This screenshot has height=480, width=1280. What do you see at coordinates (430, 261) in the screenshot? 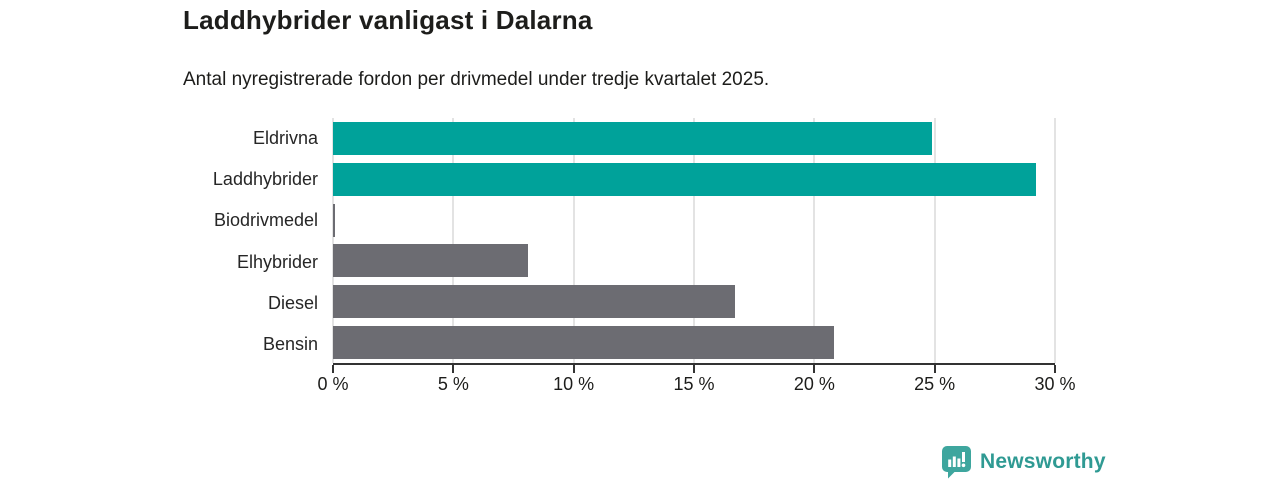
I see `bar-elhybrider` at bounding box center [430, 261].